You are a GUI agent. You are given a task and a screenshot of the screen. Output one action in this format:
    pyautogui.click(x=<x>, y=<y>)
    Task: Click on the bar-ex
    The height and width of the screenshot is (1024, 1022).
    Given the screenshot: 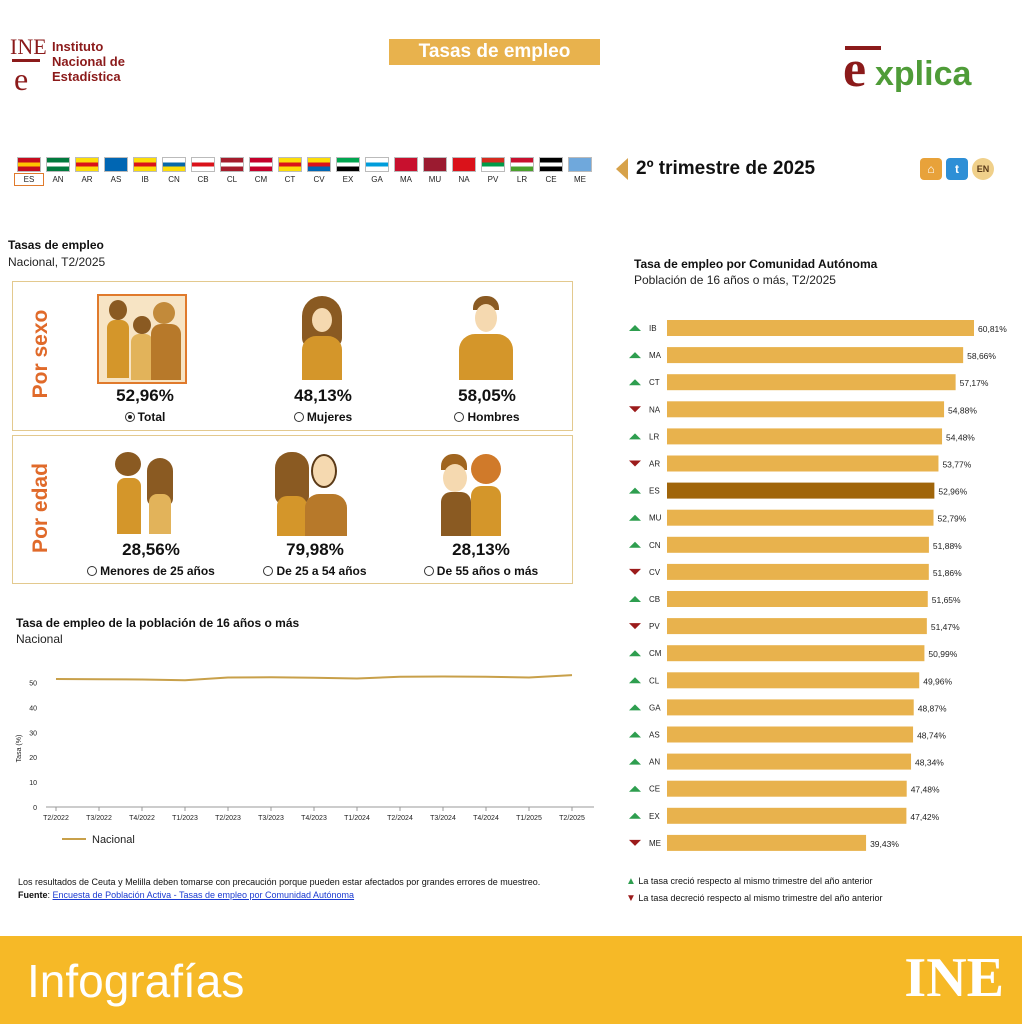 What is the action you would take?
    pyautogui.click(x=787, y=815)
    